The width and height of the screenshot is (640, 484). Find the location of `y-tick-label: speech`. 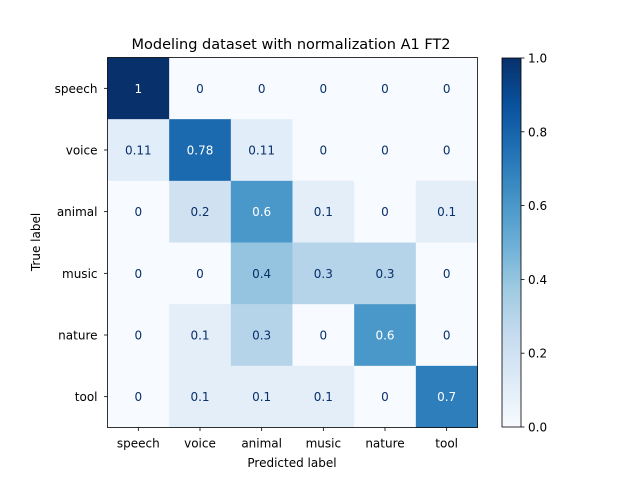

y-tick-label: speech is located at coordinates (76, 89).